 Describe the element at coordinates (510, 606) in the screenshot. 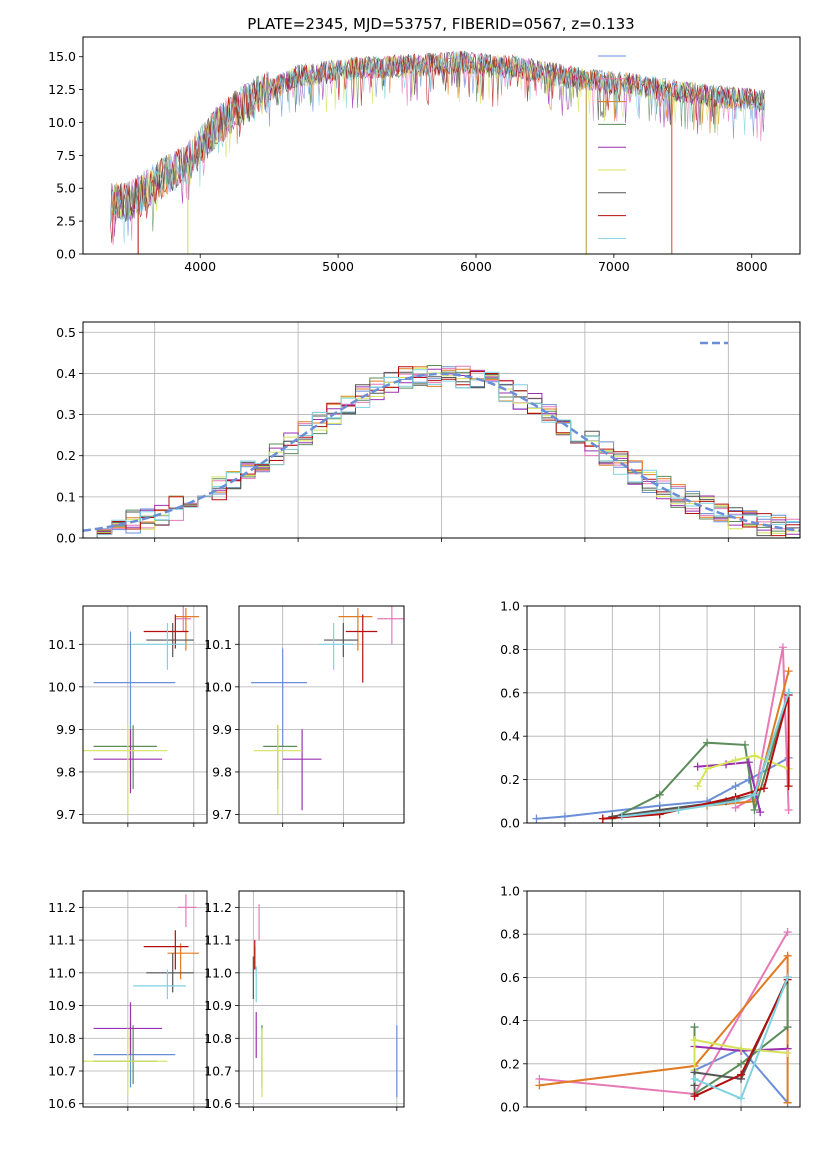

I see `y-tick-label: 1.0` at that location.